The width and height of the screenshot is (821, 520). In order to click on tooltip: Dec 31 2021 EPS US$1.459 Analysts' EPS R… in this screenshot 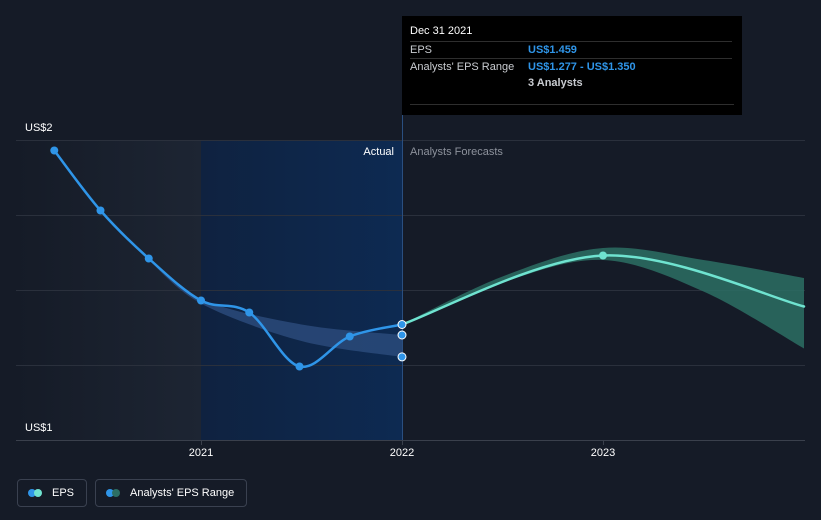, I will do `click(572, 65)`.